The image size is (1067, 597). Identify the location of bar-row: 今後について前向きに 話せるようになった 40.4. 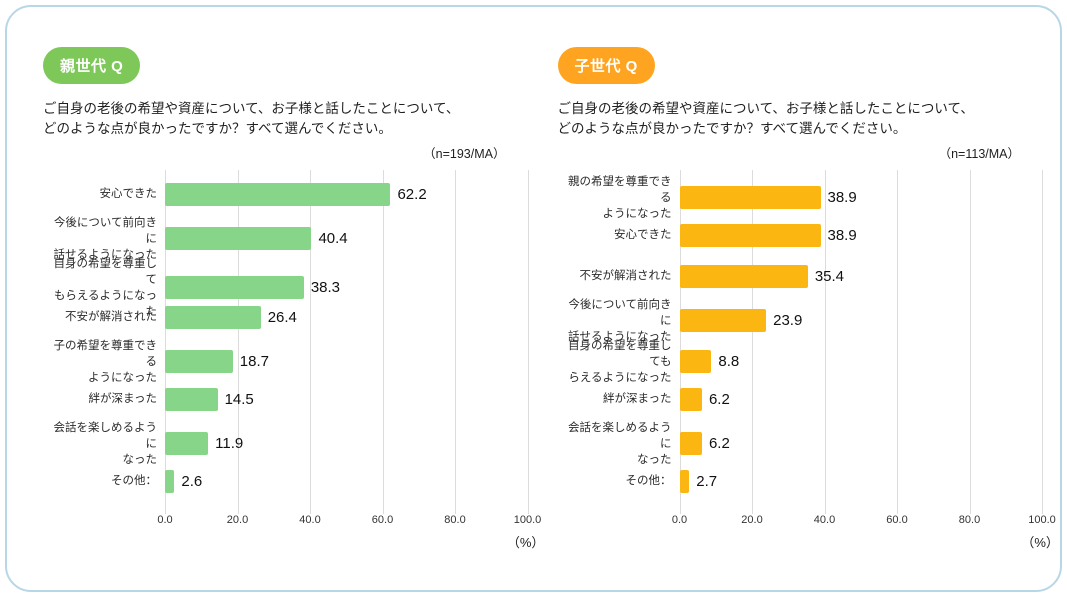
(286, 238).